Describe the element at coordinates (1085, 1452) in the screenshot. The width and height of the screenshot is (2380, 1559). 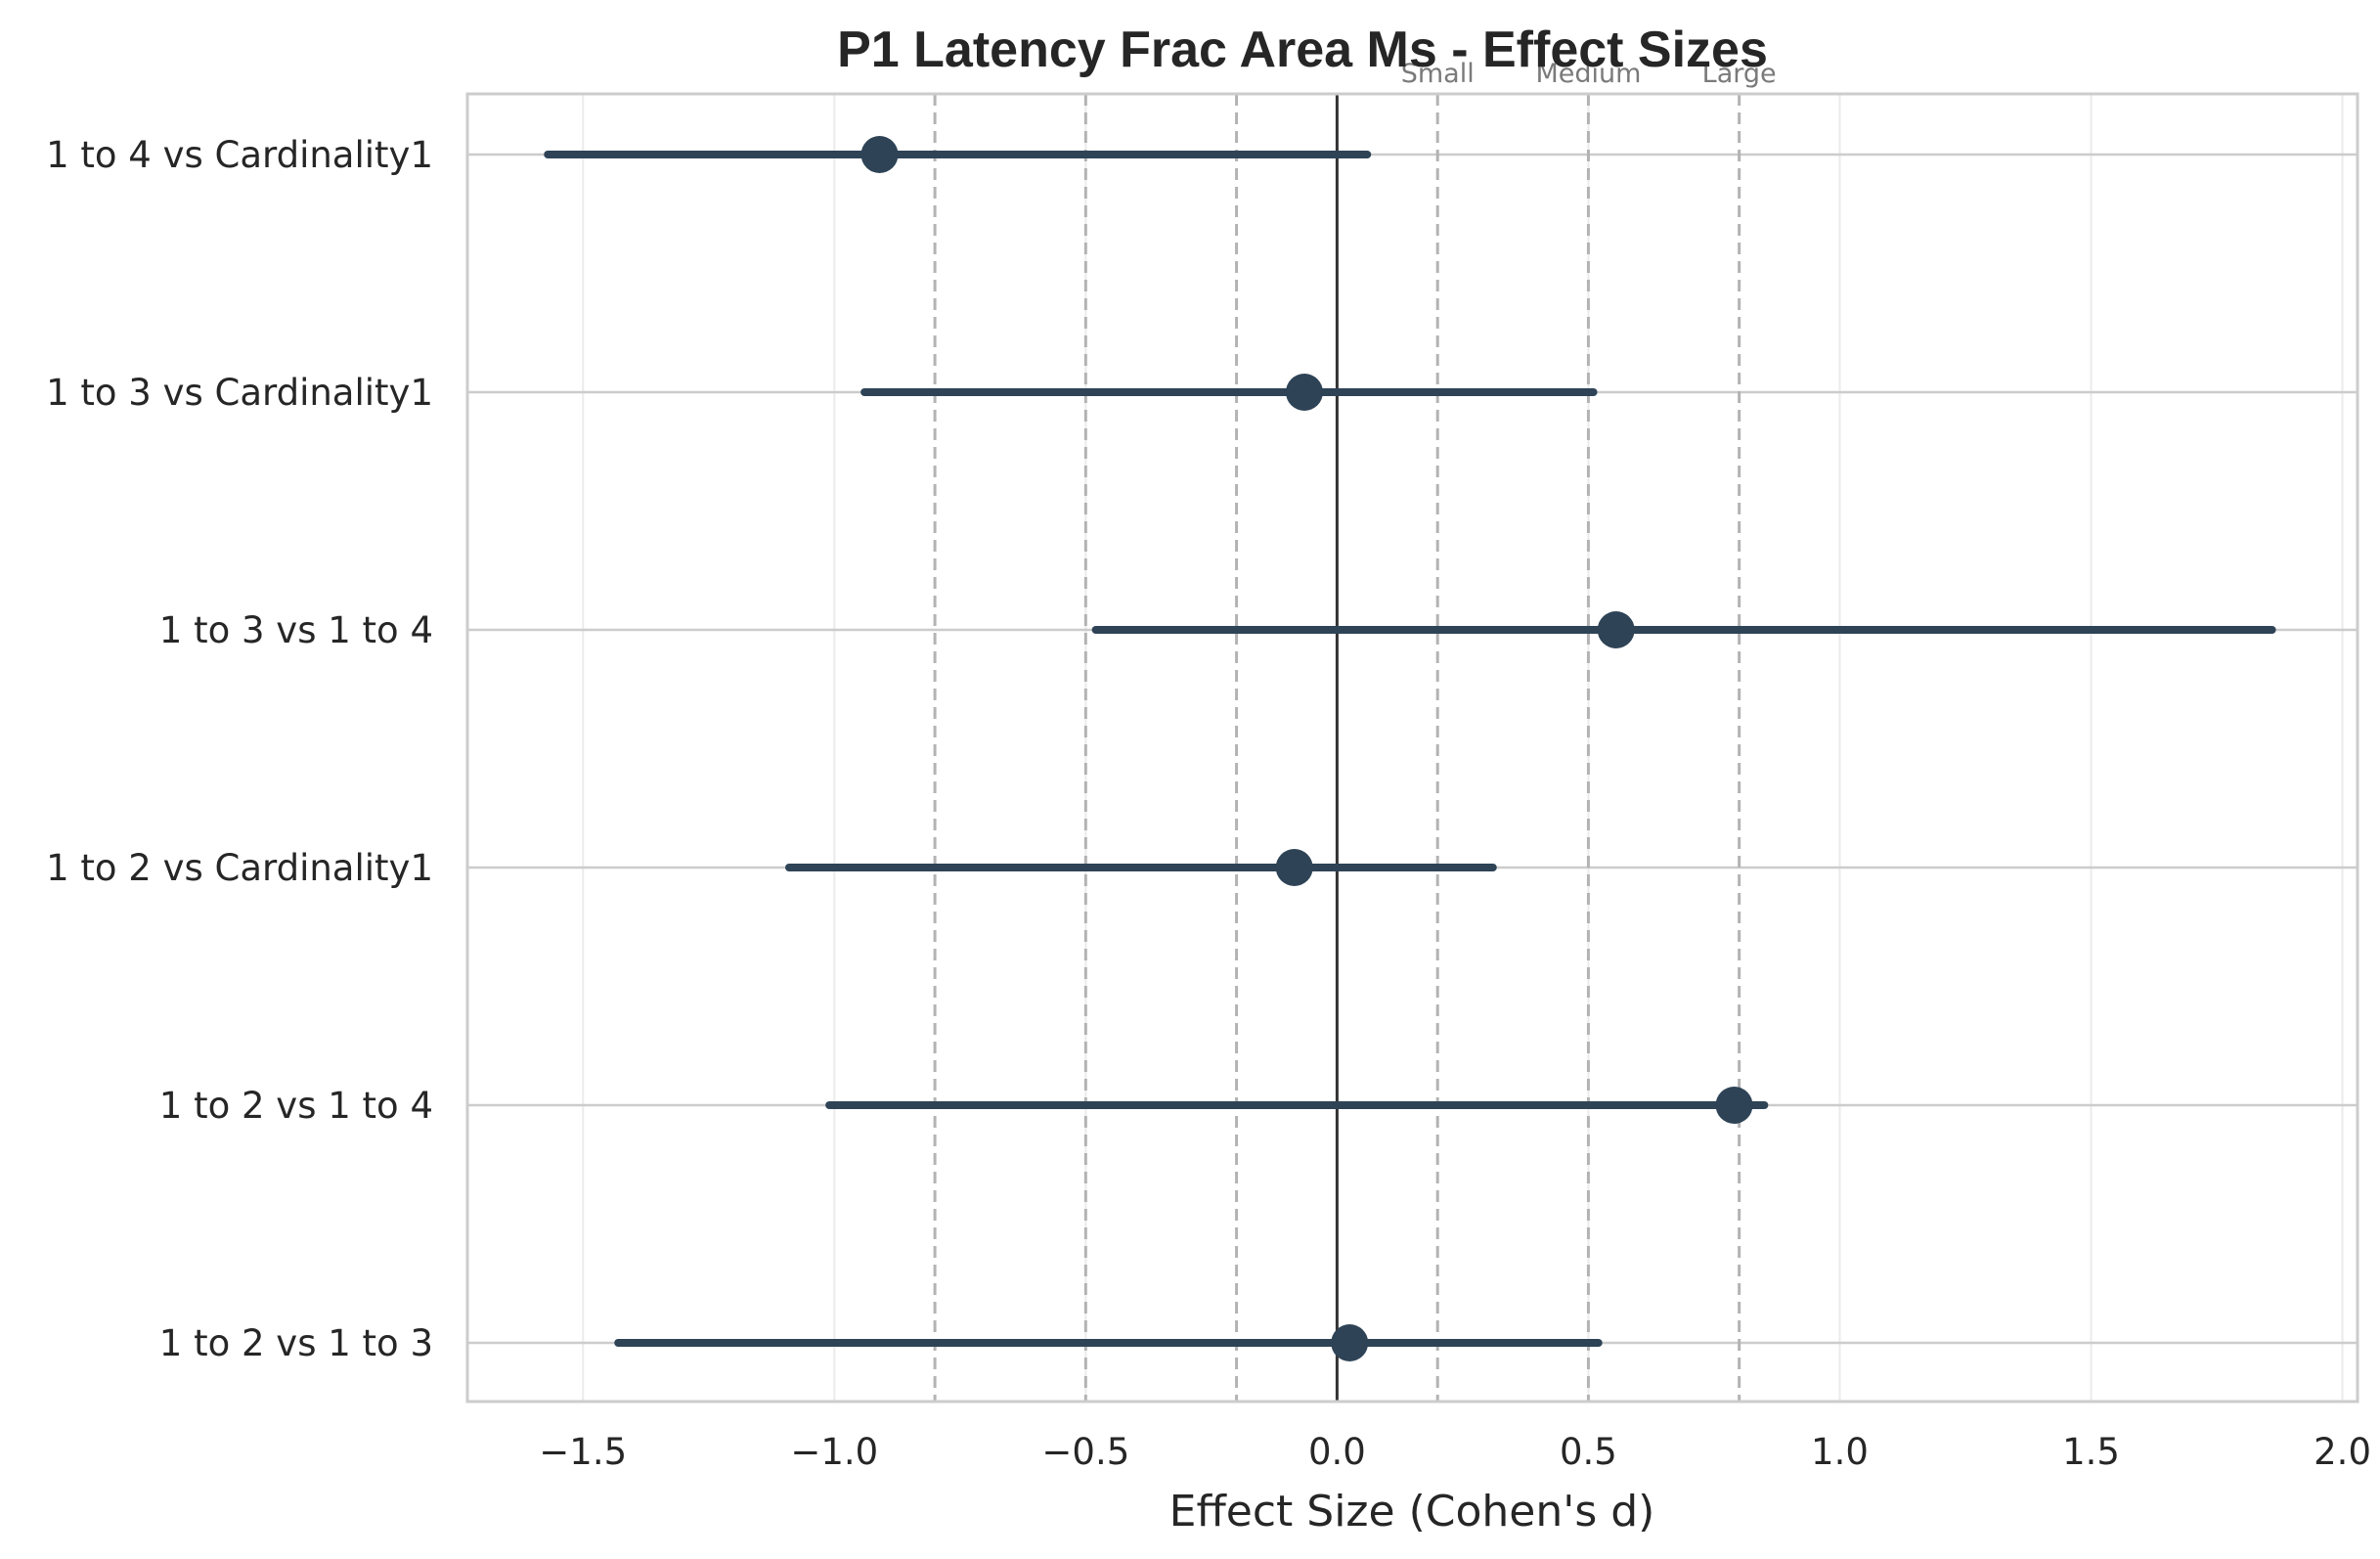
I see `x-tick-label: −0.5` at that location.